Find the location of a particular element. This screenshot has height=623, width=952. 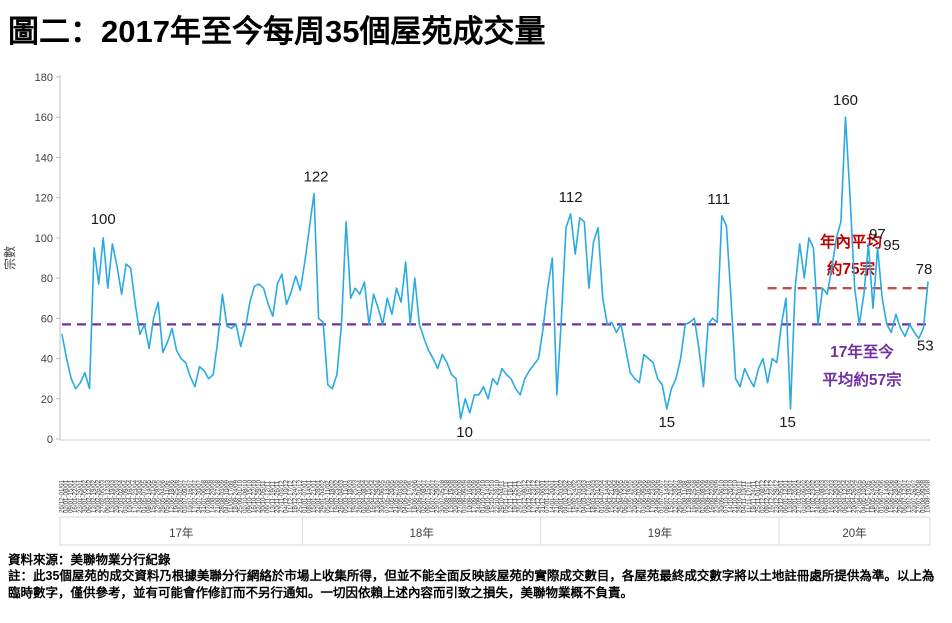

x-tick-label: 18/12-24/12 is located at coordinates (295, 496).